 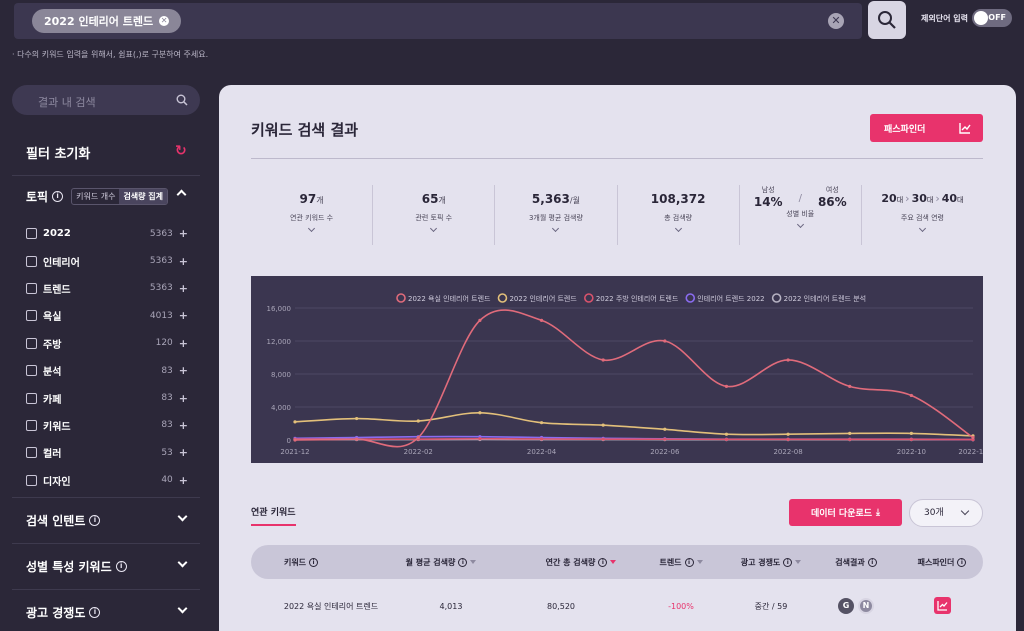 I want to click on th-label: 키워드, so click(x=295, y=562).